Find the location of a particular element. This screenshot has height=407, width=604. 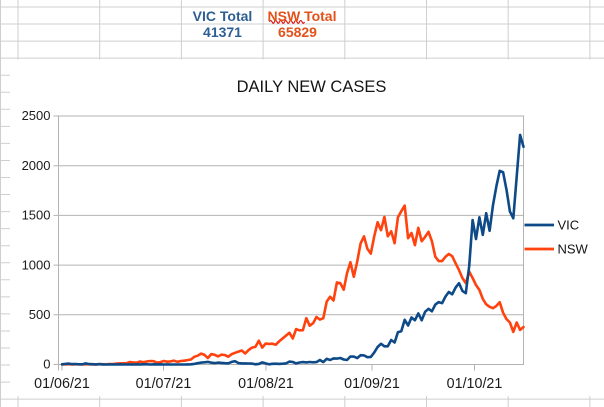

svg-text: 0 is located at coordinates (46, 364).